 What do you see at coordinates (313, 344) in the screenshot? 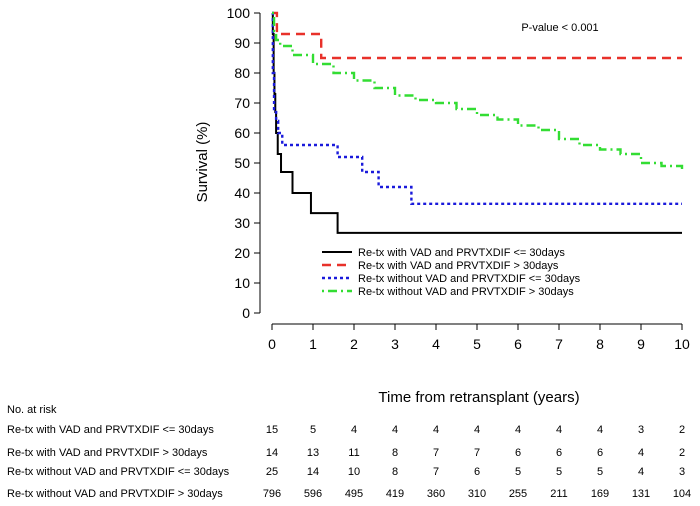
I see `x-tick-label: 1` at bounding box center [313, 344].